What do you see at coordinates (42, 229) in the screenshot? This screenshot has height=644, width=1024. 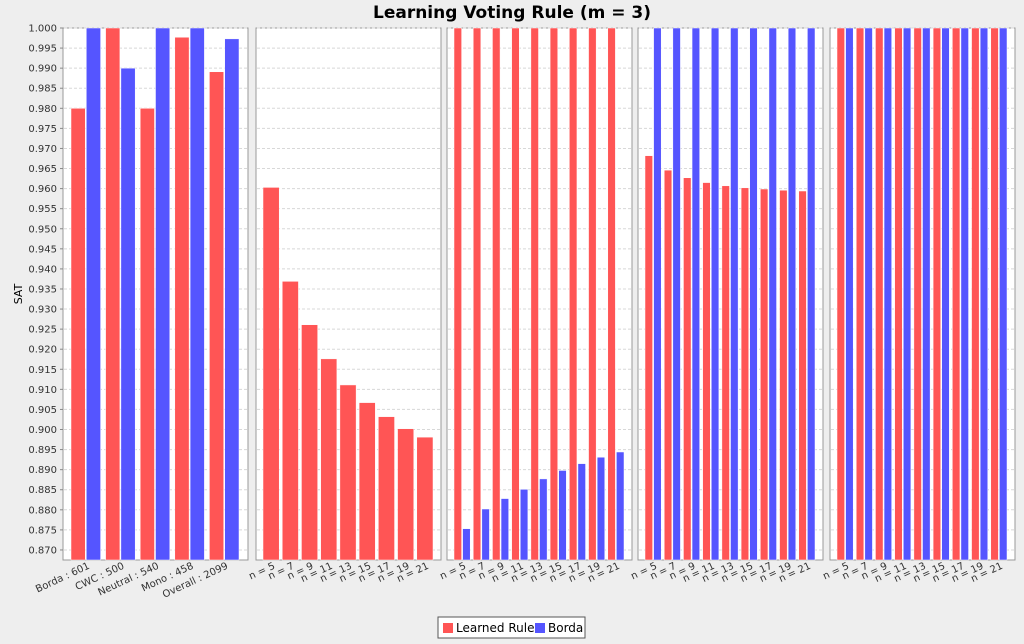 I see `y-tick-label: 0.950` at bounding box center [42, 229].